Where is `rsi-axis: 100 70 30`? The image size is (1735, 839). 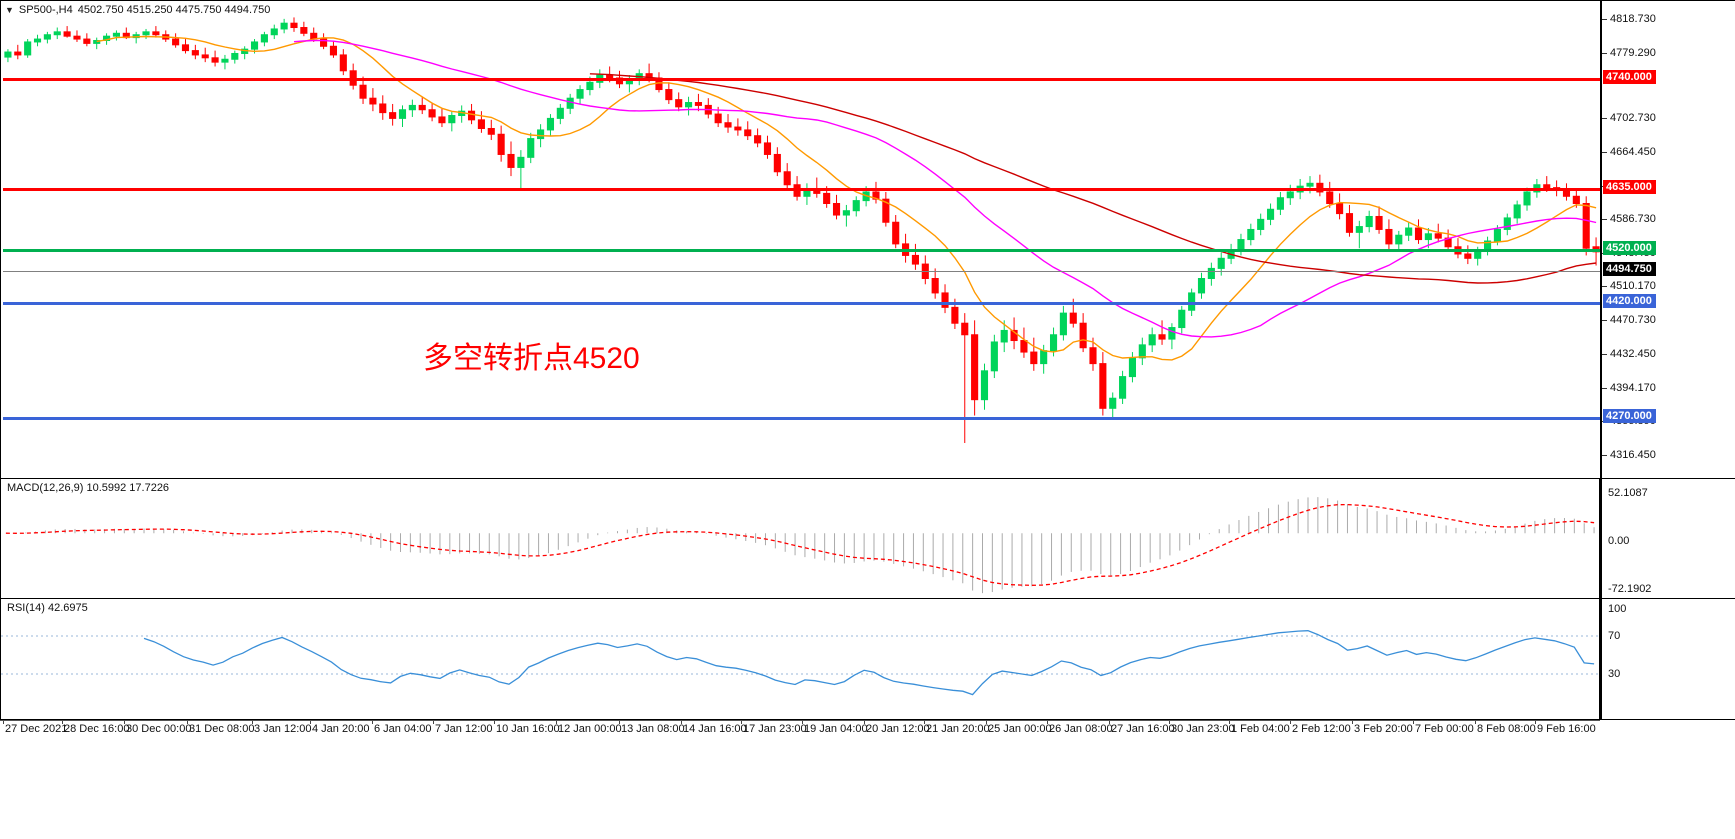 rsi-axis: 100 70 30 is located at coordinates (1667, 659).